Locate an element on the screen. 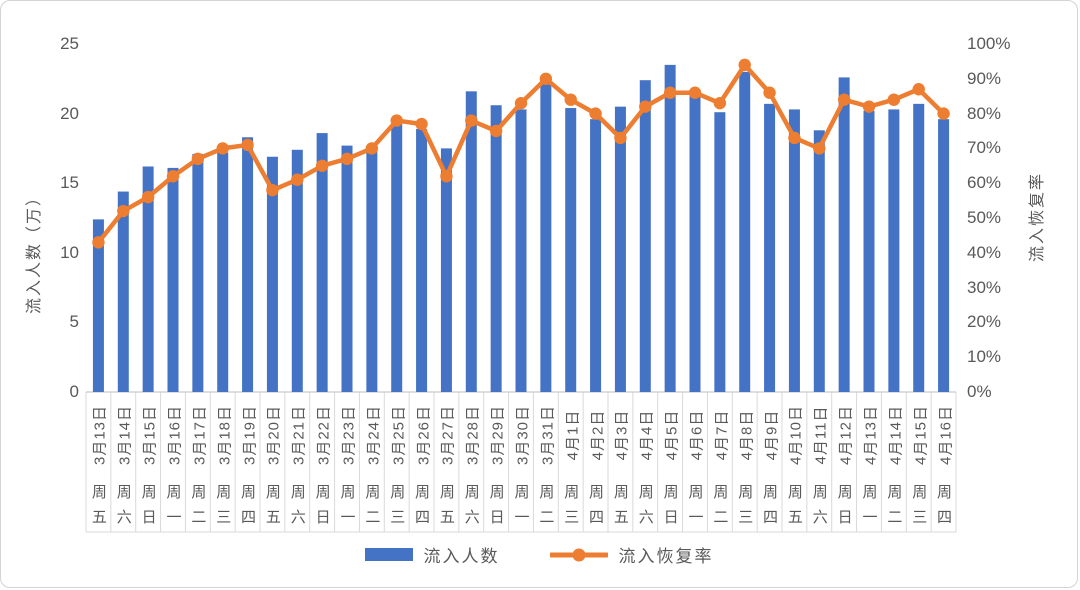 The width and height of the screenshot is (1080, 590). right-axis-tick-label: 90% is located at coordinates (984, 78).